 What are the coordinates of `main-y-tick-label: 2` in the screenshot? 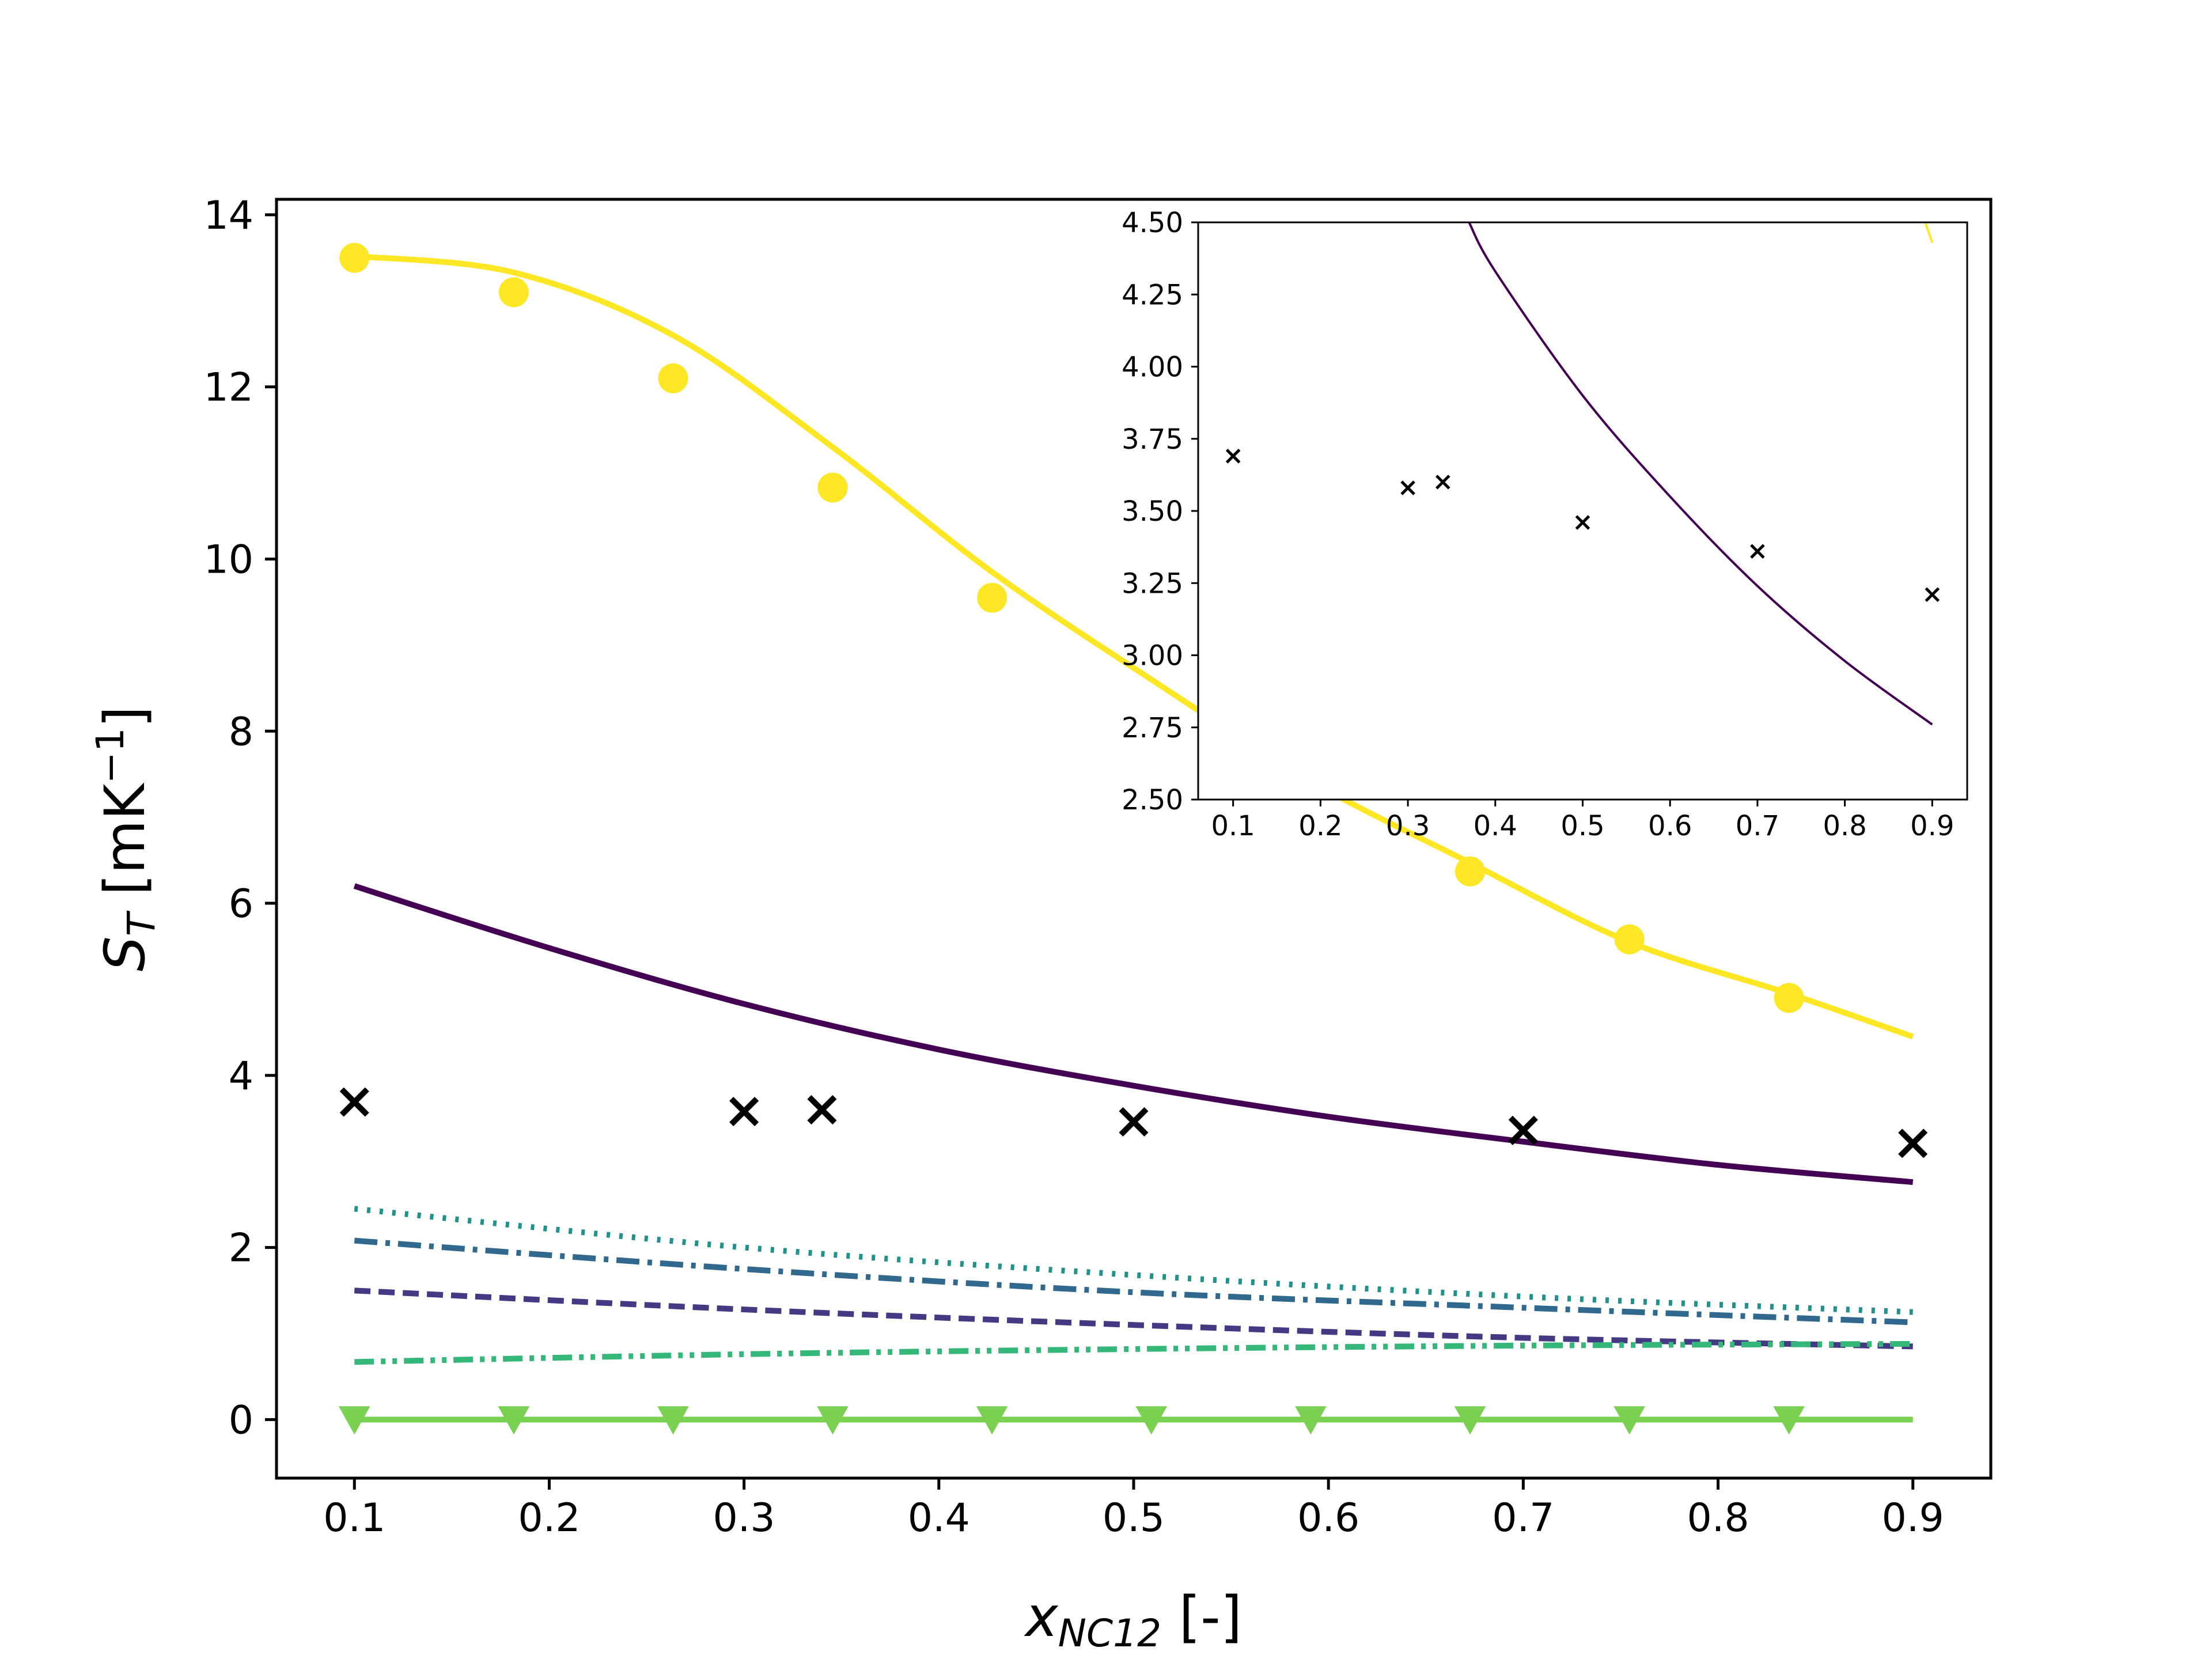 It's located at (241, 1248).